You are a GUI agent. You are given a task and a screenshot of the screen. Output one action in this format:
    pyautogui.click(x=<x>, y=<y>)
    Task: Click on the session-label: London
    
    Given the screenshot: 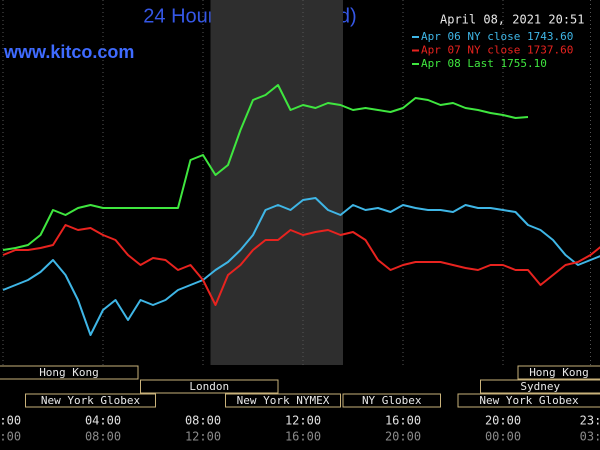 What is the action you would take?
    pyautogui.click(x=209, y=386)
    